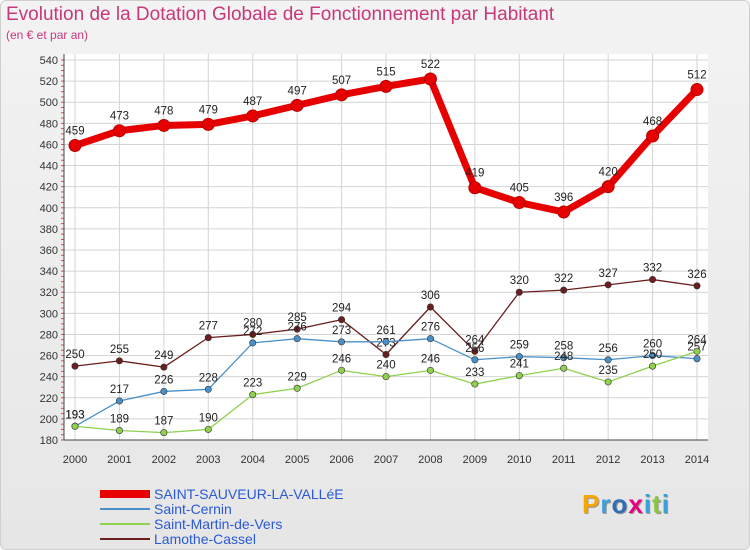 Image resolution: width=750 pixels, height=550 pixels. I want to click on y-tick-label: 400, so click(49, 209).